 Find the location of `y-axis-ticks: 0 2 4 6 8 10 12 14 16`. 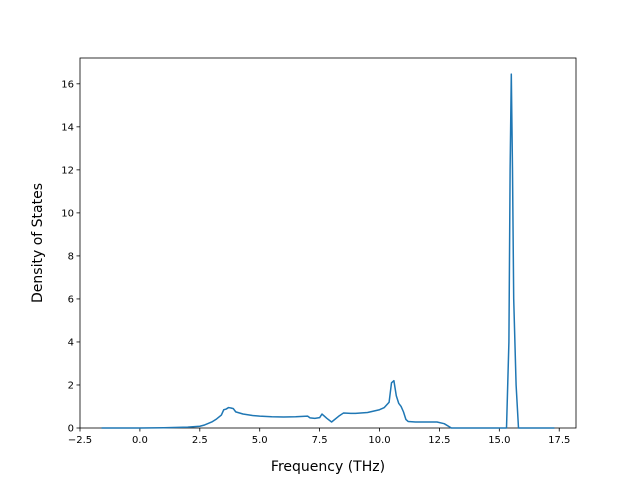

y-axis-ticks: 0 2 4 6 8 10 12 14 16 is located at coordinates (70, 257).